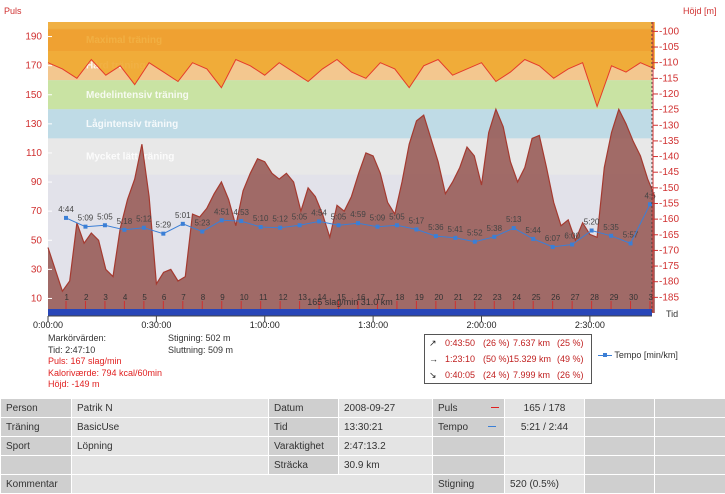  What do you see at coordinates (650, 204) in the screenshot?
I see `tempo-point` at bounding box center [650, 204].